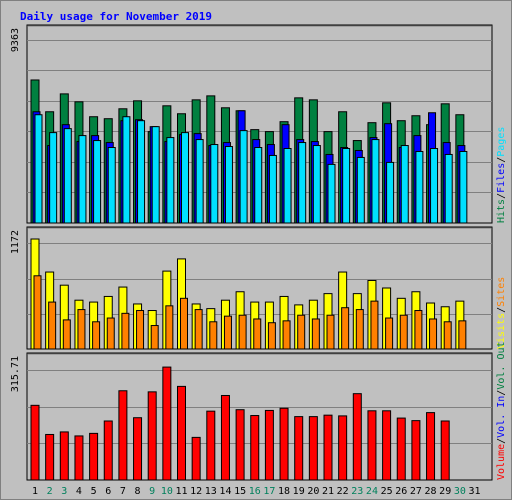  I want to click on legend-item: Visits, so click(501, 331).